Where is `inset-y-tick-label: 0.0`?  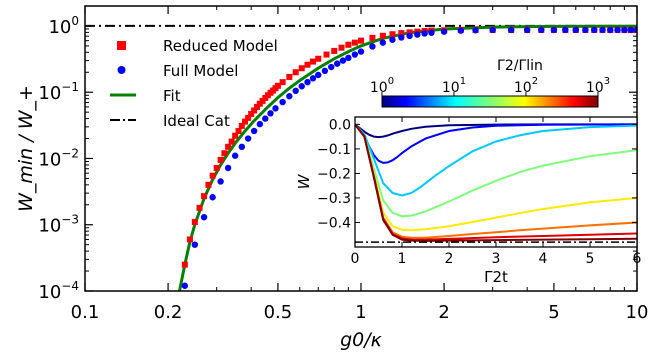
inset-y-tick-label: 0.0 is located at coordinates (340, 125).